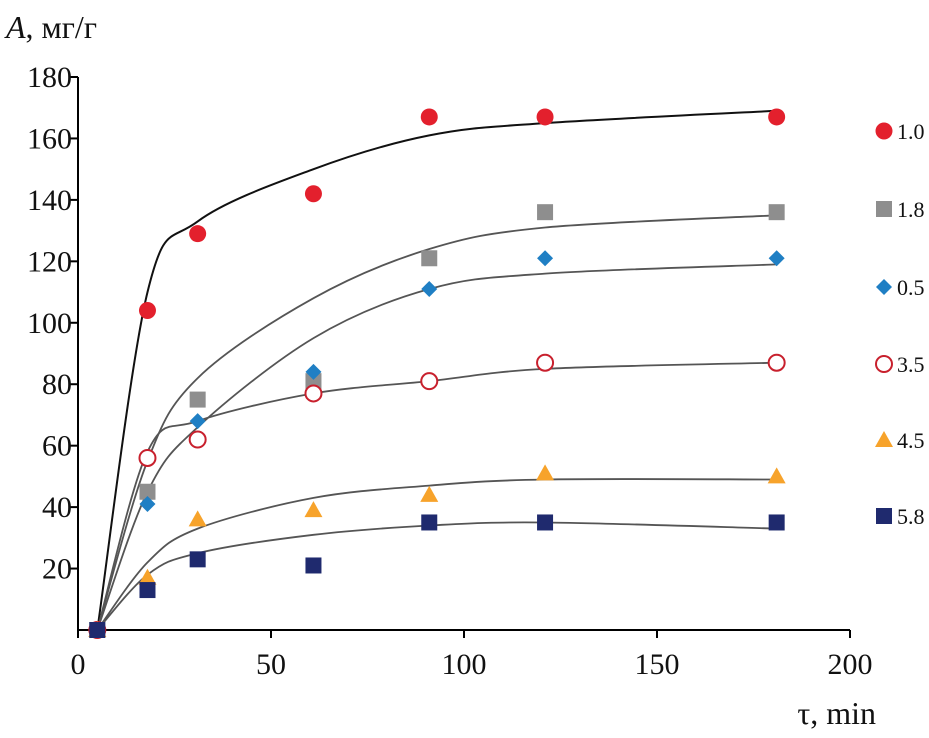 The height and width of the screenshot is (738, 929). I want to click on y-tick-label: 40, so click(57, 507).